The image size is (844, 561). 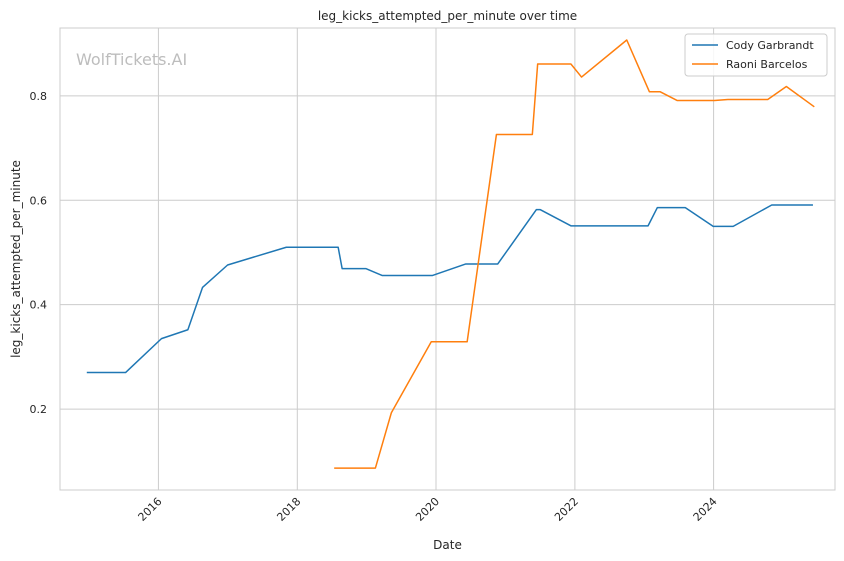 I want to click on y-tick-label: 0.6, so click(x=39, y=200).